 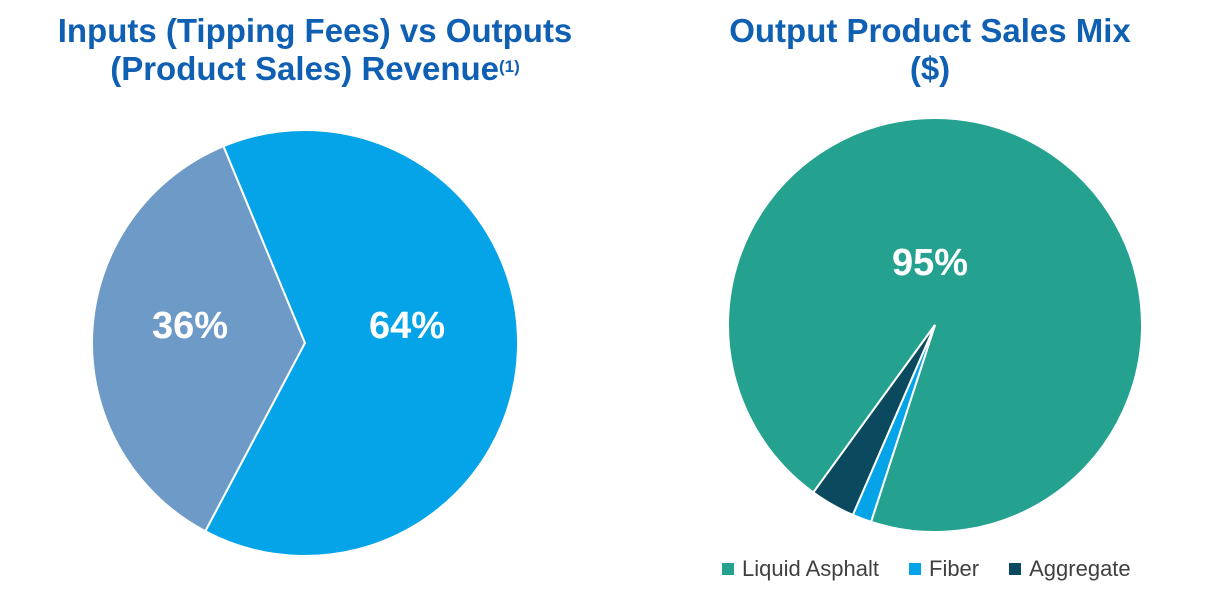 I want to click on legend-label-fiber: Fiber, so click(x=954, y=568).